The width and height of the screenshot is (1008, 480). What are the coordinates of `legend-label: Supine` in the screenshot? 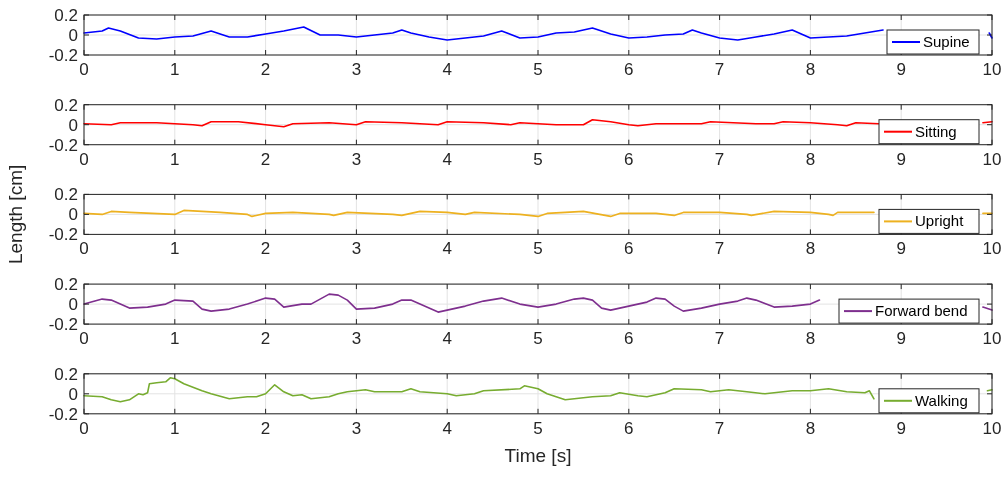 It's located at (946, 41).